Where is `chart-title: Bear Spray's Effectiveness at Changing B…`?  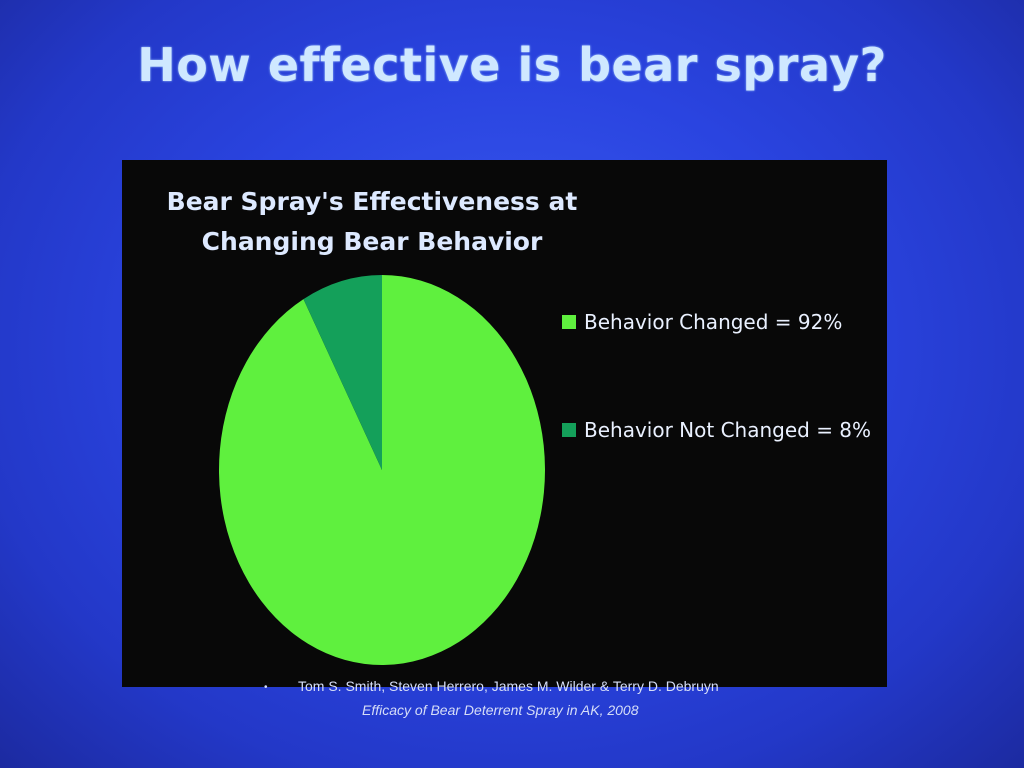 chart-title: Bear Spray's Effectiveness at Changing B… is located at coordinates (372, 222).